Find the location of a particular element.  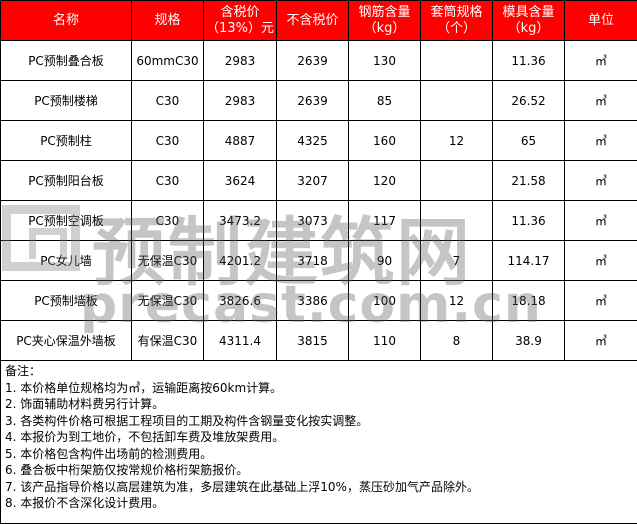

column-header: 不含税价 is located at coordinates (313, 21).